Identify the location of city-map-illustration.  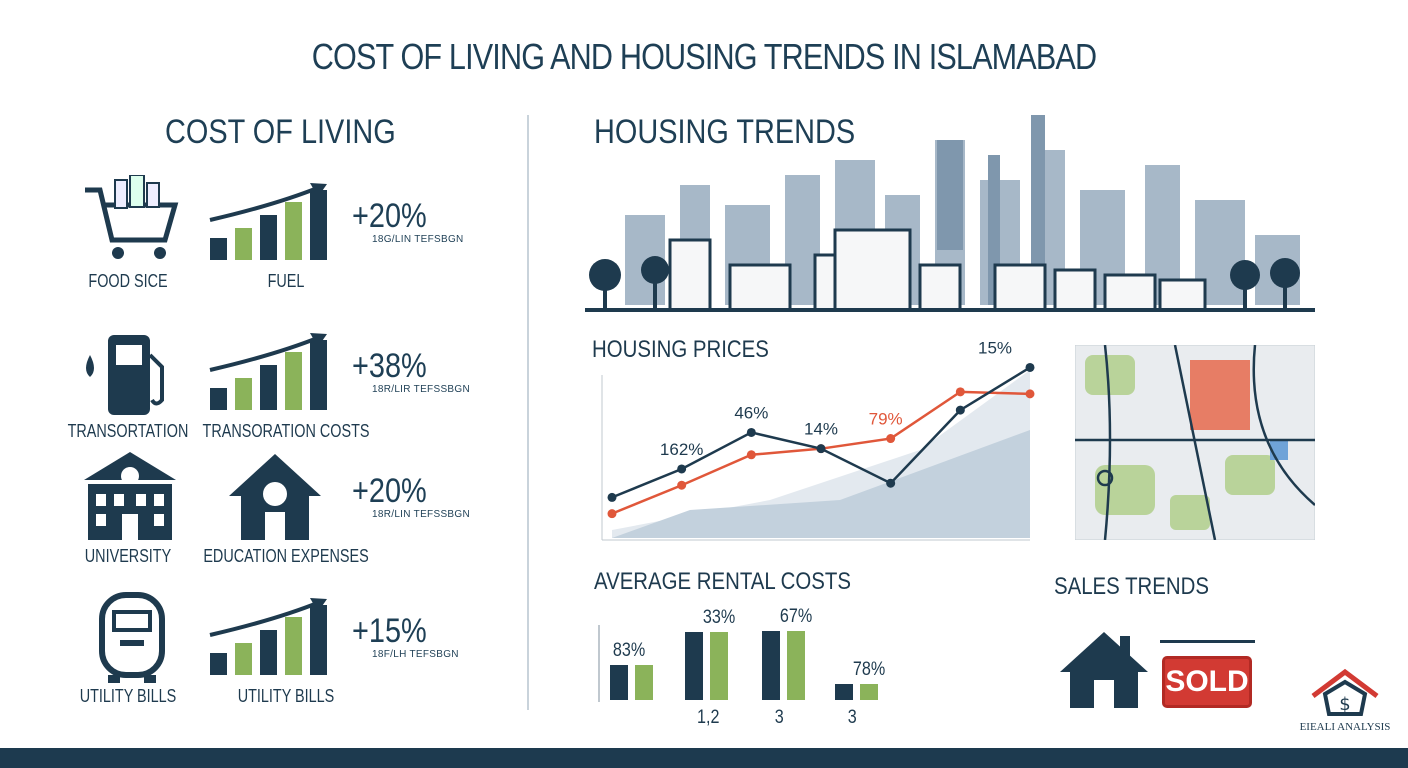
(1195, 442).